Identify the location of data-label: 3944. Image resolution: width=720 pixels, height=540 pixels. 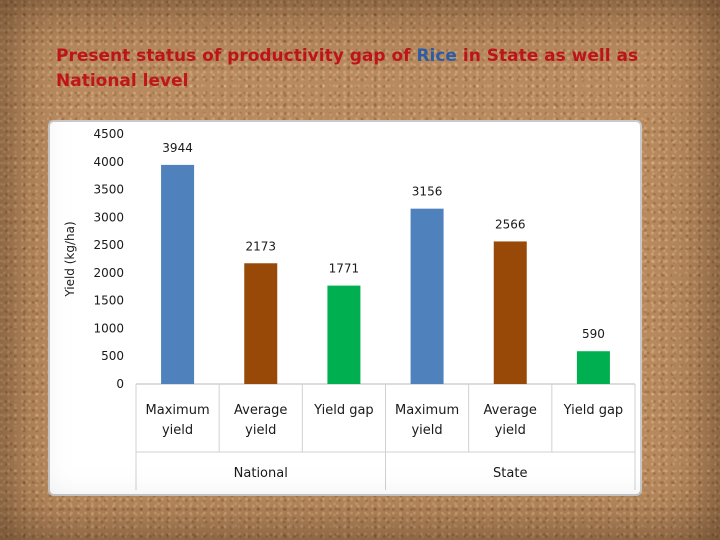
(177, 148).